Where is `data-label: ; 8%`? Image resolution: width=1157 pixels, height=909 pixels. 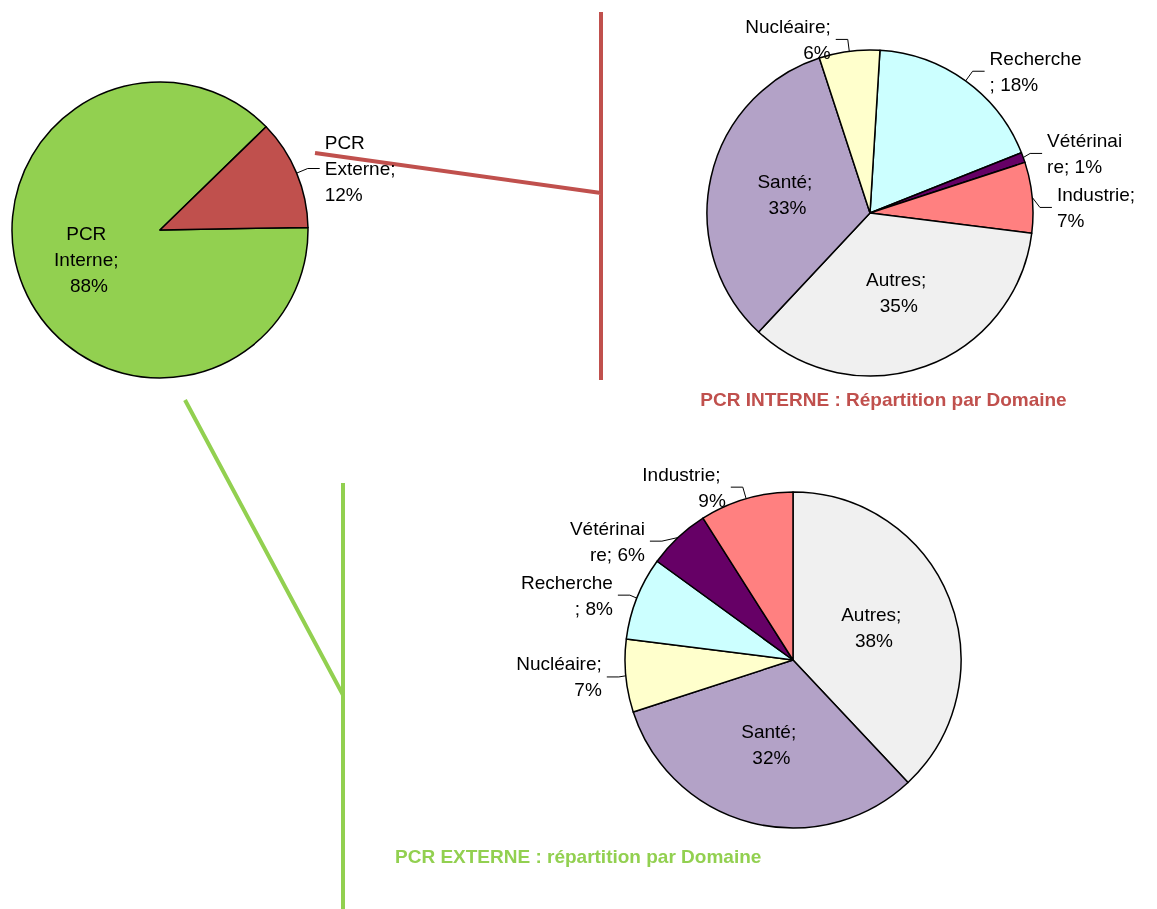
data-label: ; 8% is located at coordinates (593, 608).